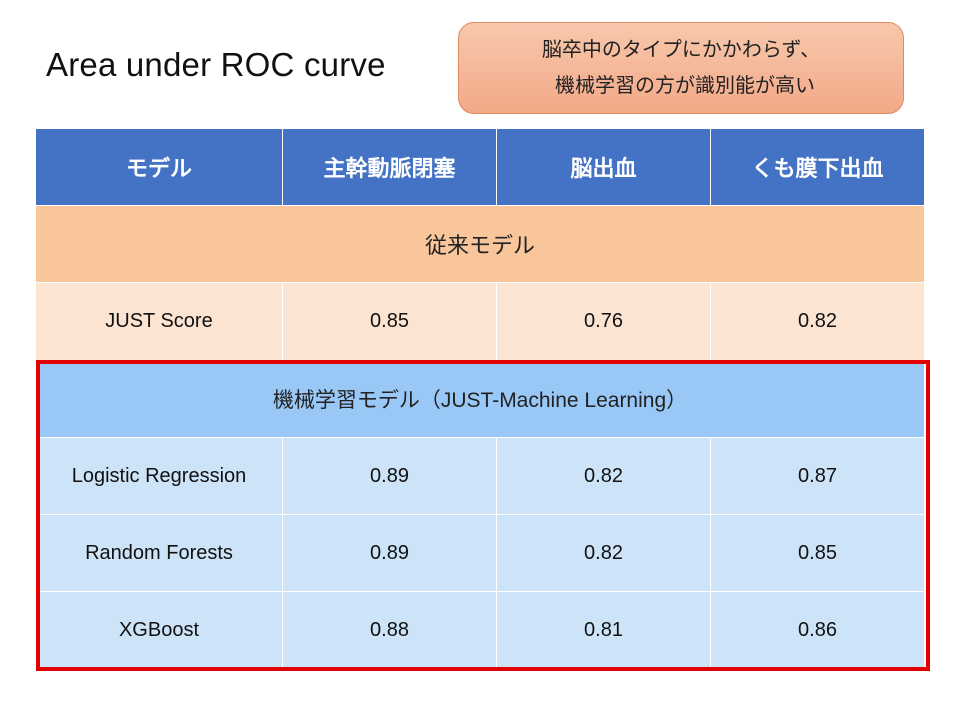 The height and width of the screenshot is (720, 960). I want to click on callout-line-1: 脳卒中のタイプにかかわらず、, so click(681, 50).